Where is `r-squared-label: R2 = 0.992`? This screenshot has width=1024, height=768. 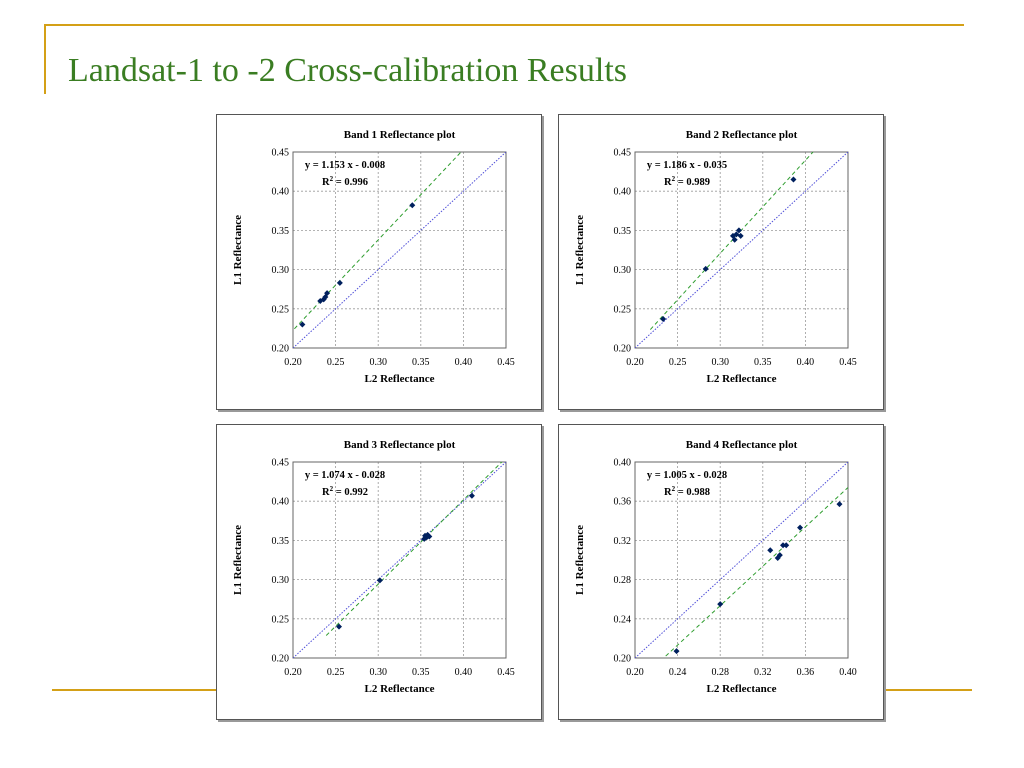 r-squared-label: R2 = 0.992 is located at coordinates (345, 491).